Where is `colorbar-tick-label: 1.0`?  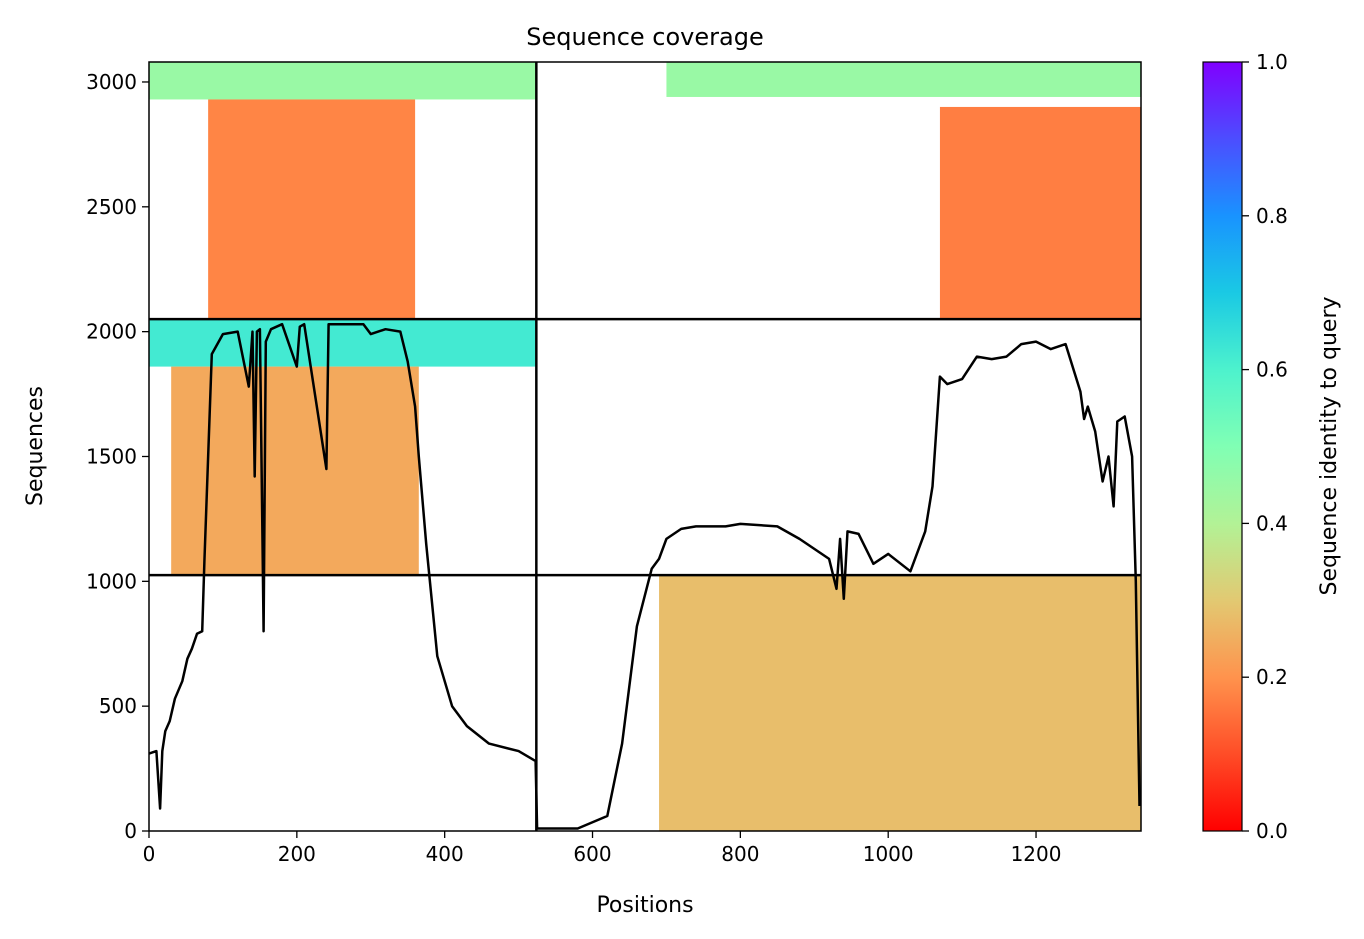
colorbar-tick-label: 1.0 is located at coordinates (1272, 62).